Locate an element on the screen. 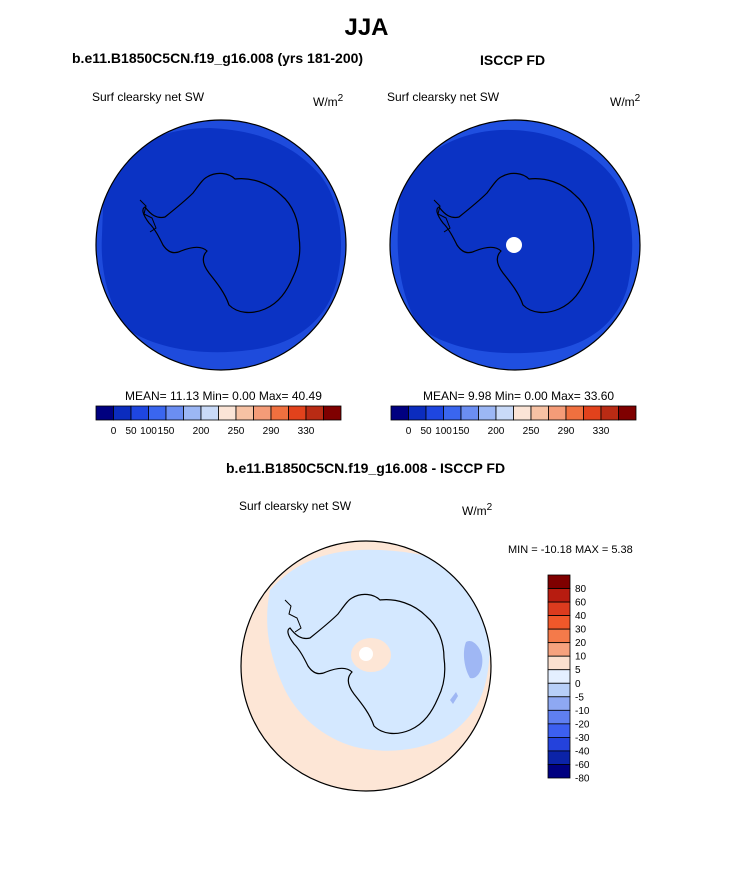  obs-panel-title: ISCCP FD is located at coordinates (513, 60).